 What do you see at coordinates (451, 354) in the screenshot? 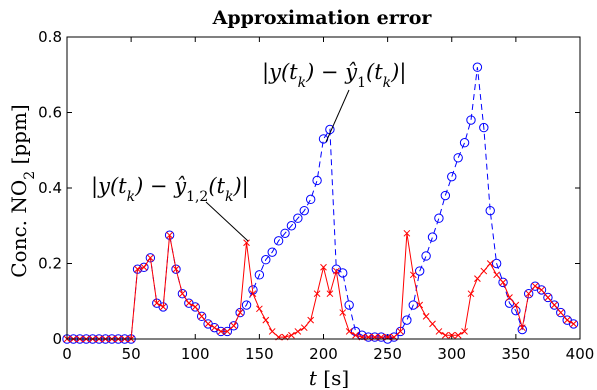
I see `x-tick-label: 300` at bounding box center [451, 354].